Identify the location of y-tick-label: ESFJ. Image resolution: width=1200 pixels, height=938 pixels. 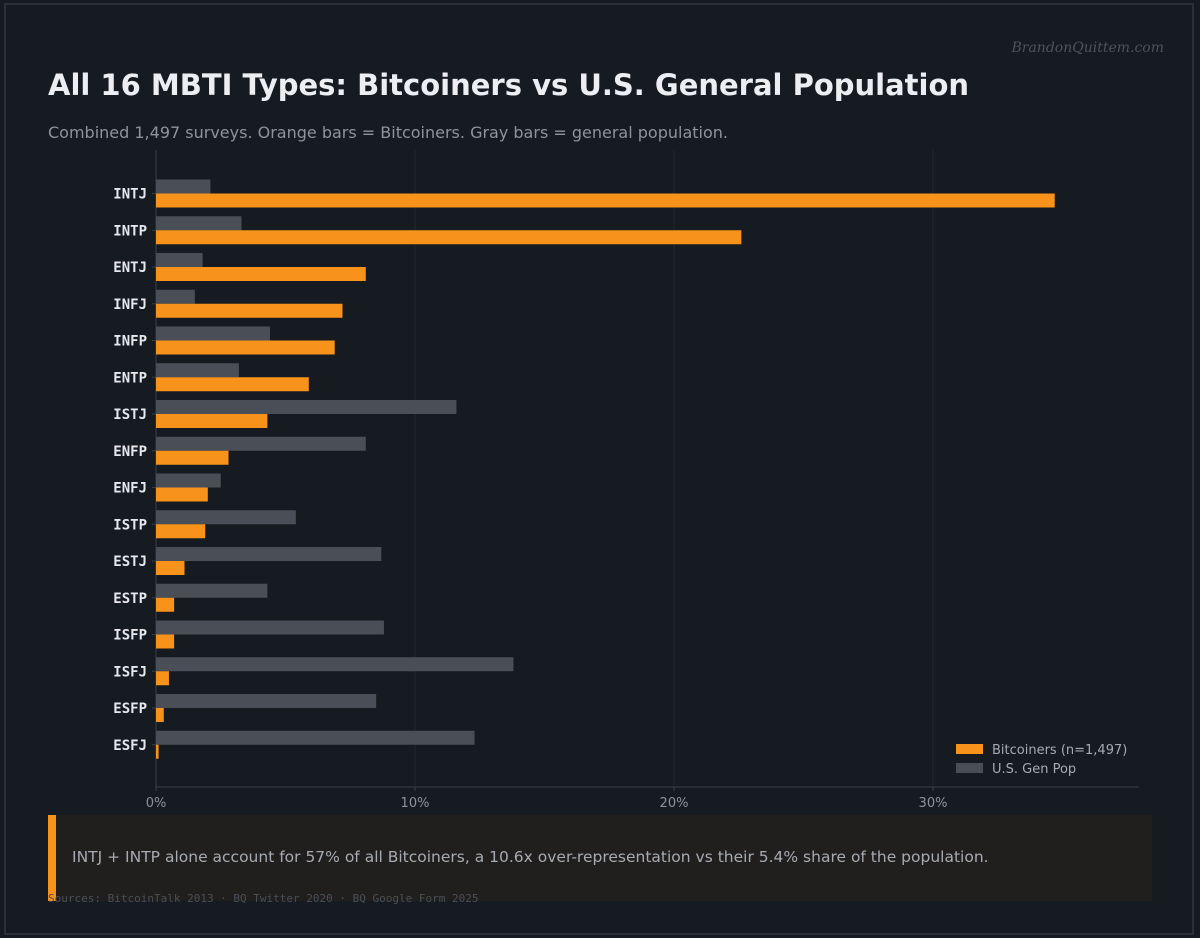
(130, 746).